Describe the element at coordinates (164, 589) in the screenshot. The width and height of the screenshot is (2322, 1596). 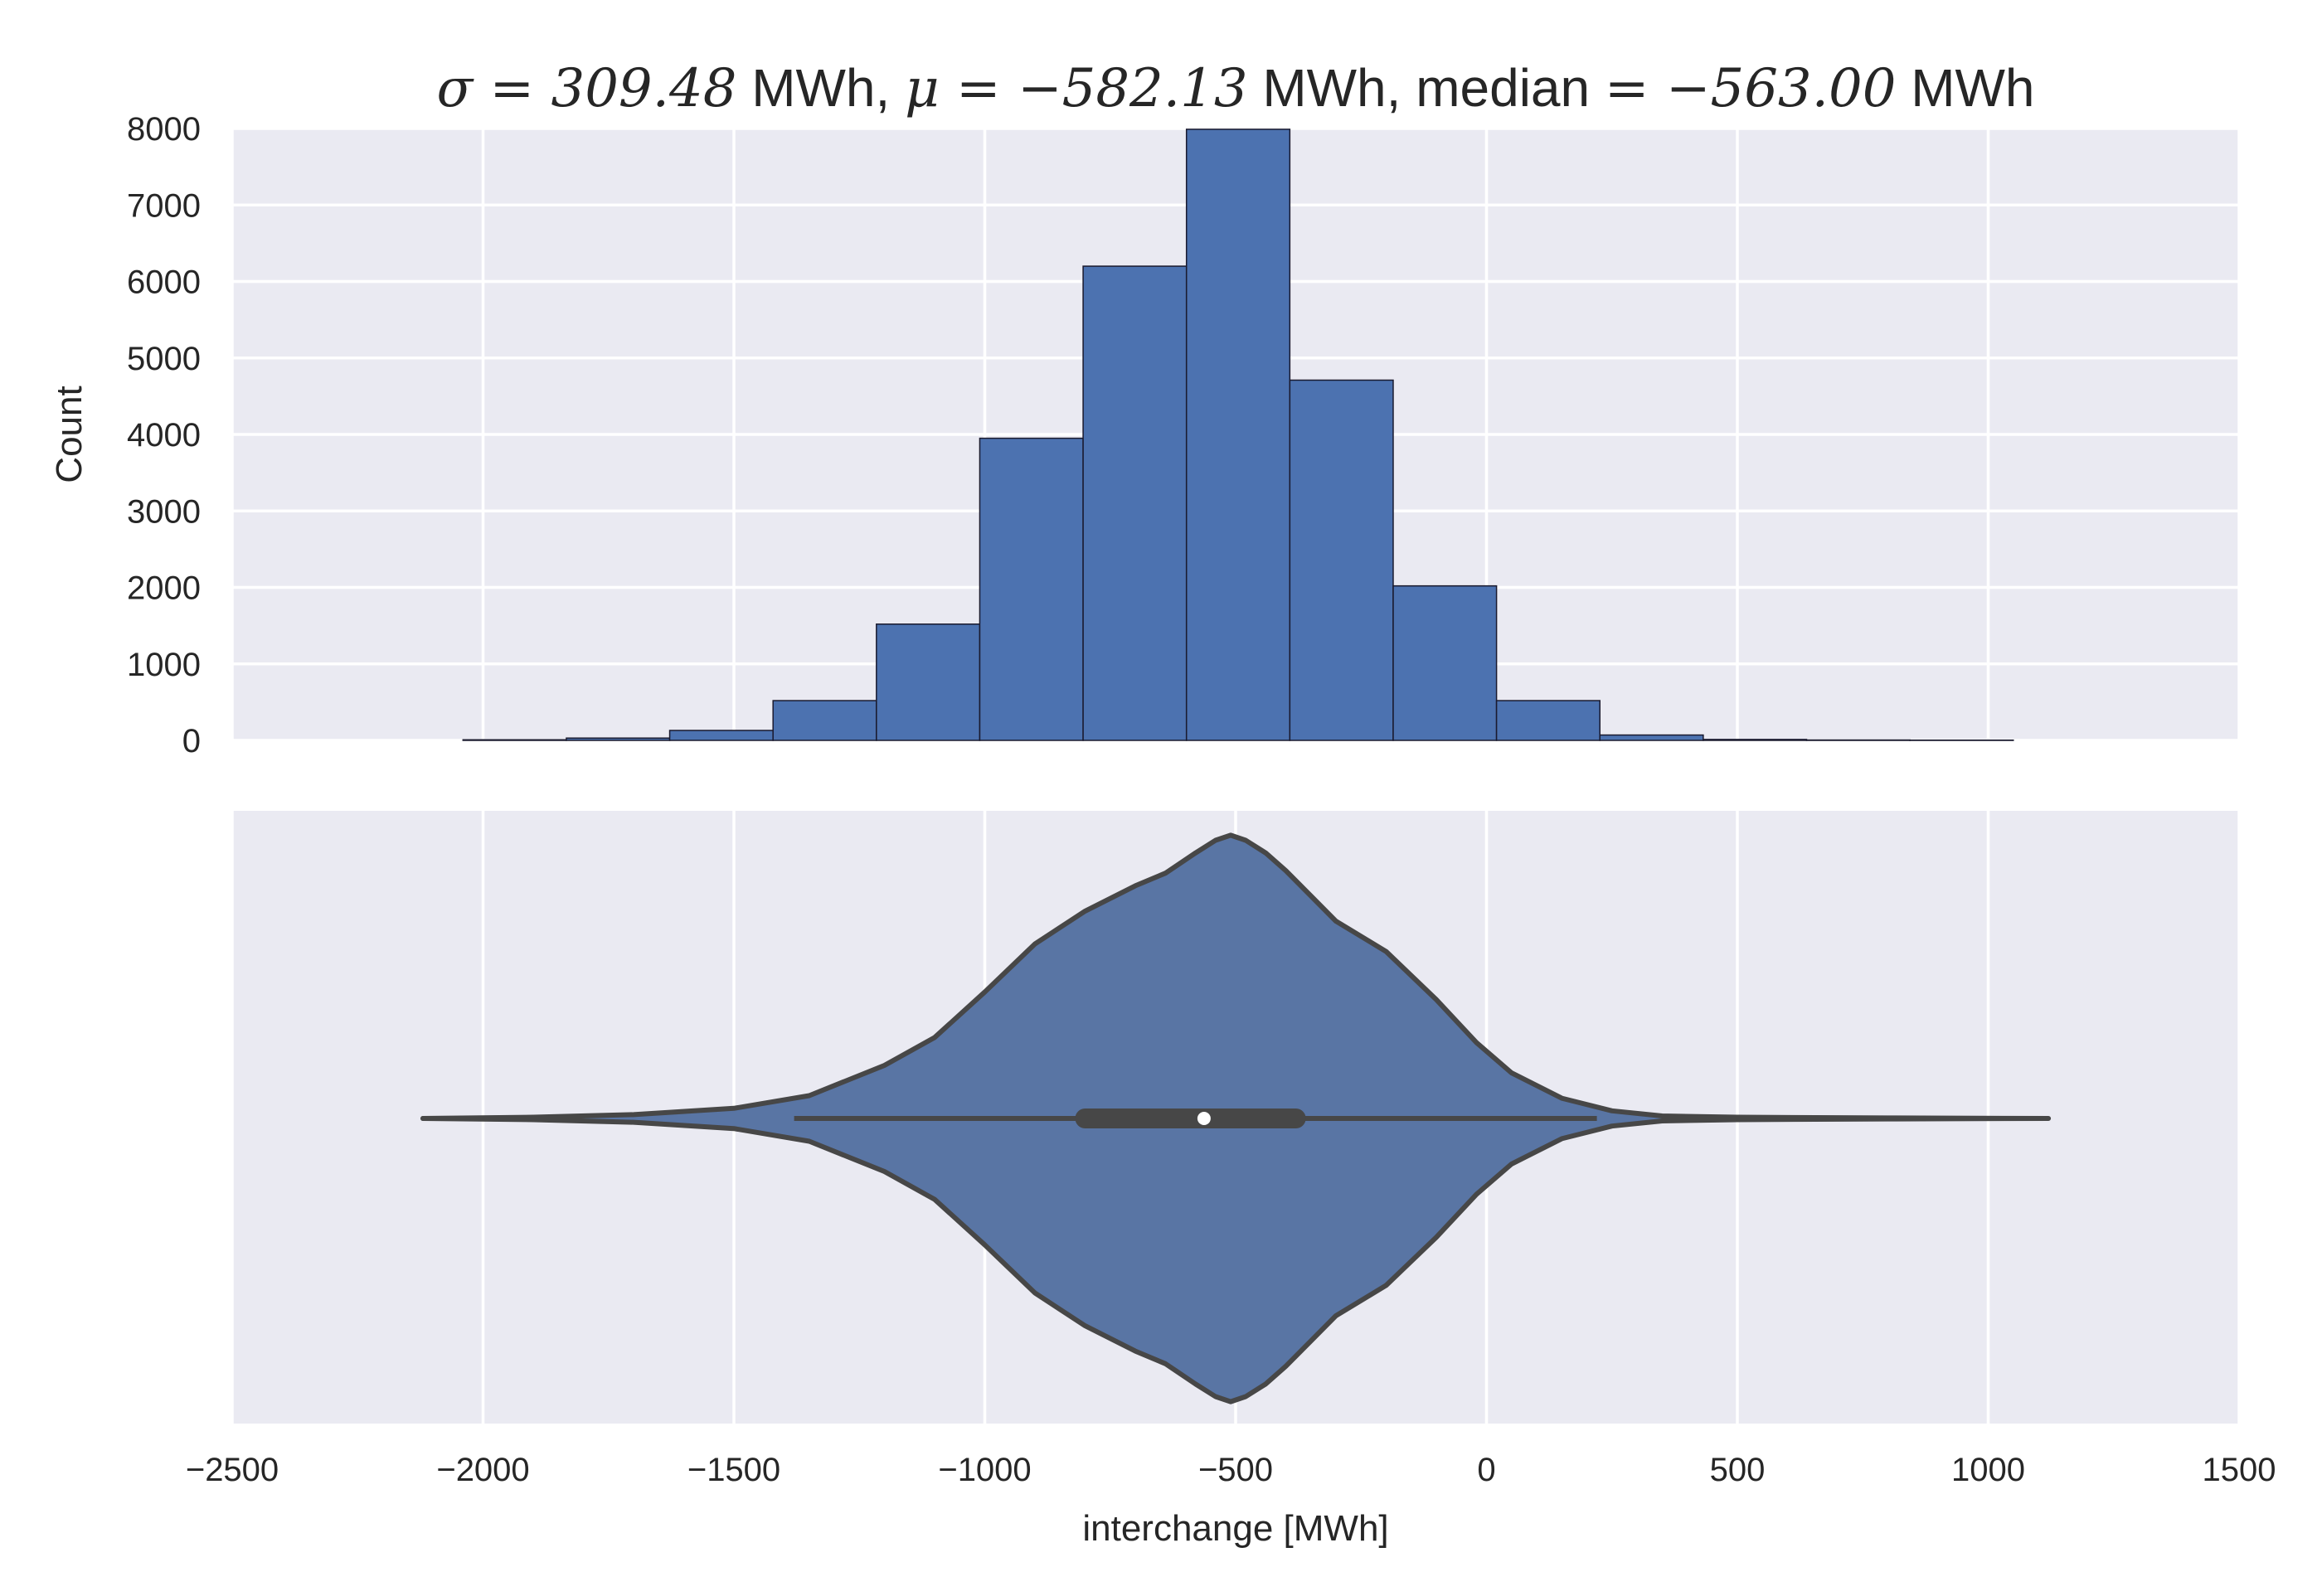
I see `y-tick-label: 2000` at that location.